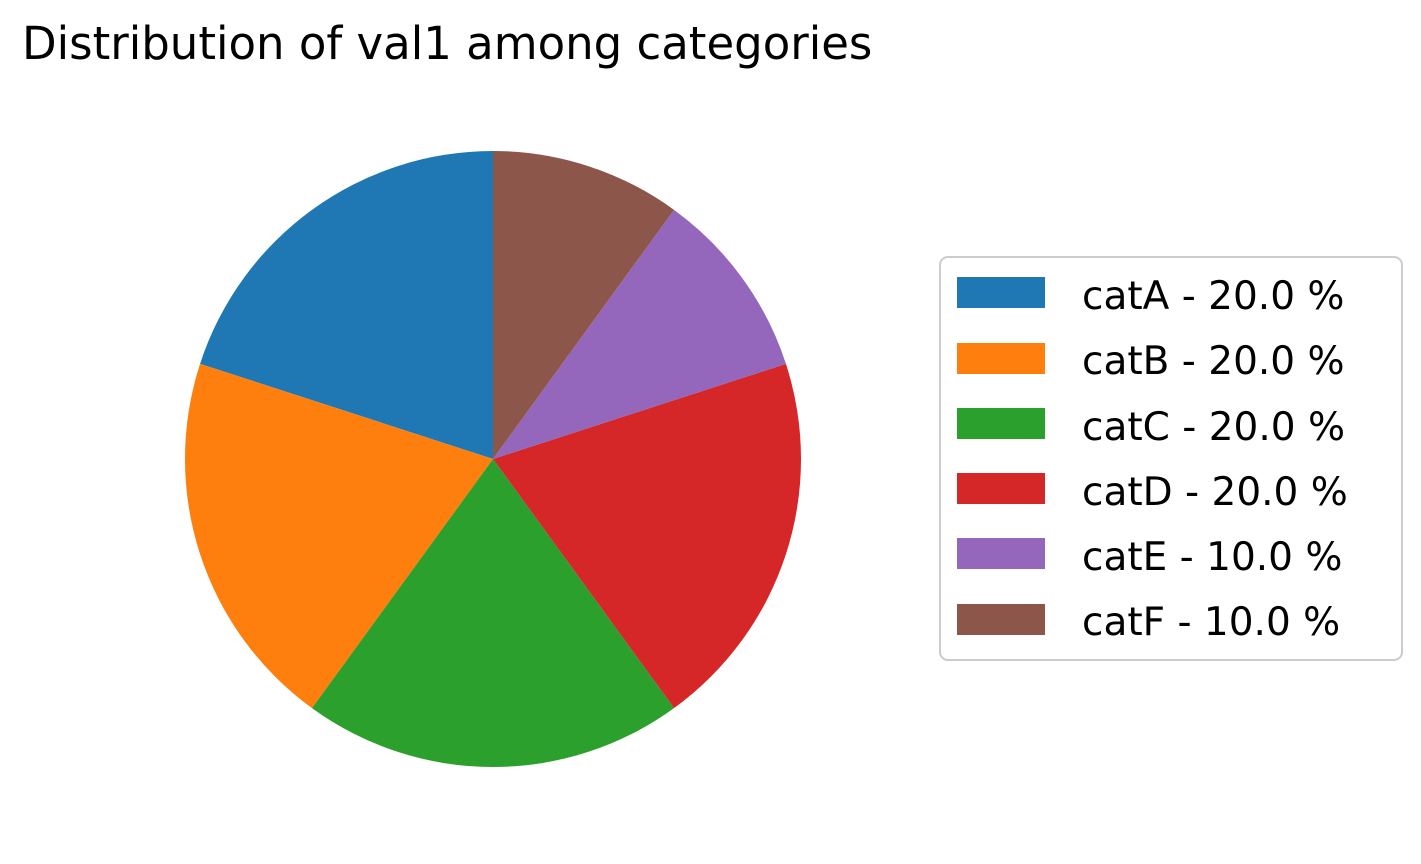  What do you see at coordinates (647, 536) in the screenshot?
I see `pie-slice-catD` at bounding box center [647, 536].